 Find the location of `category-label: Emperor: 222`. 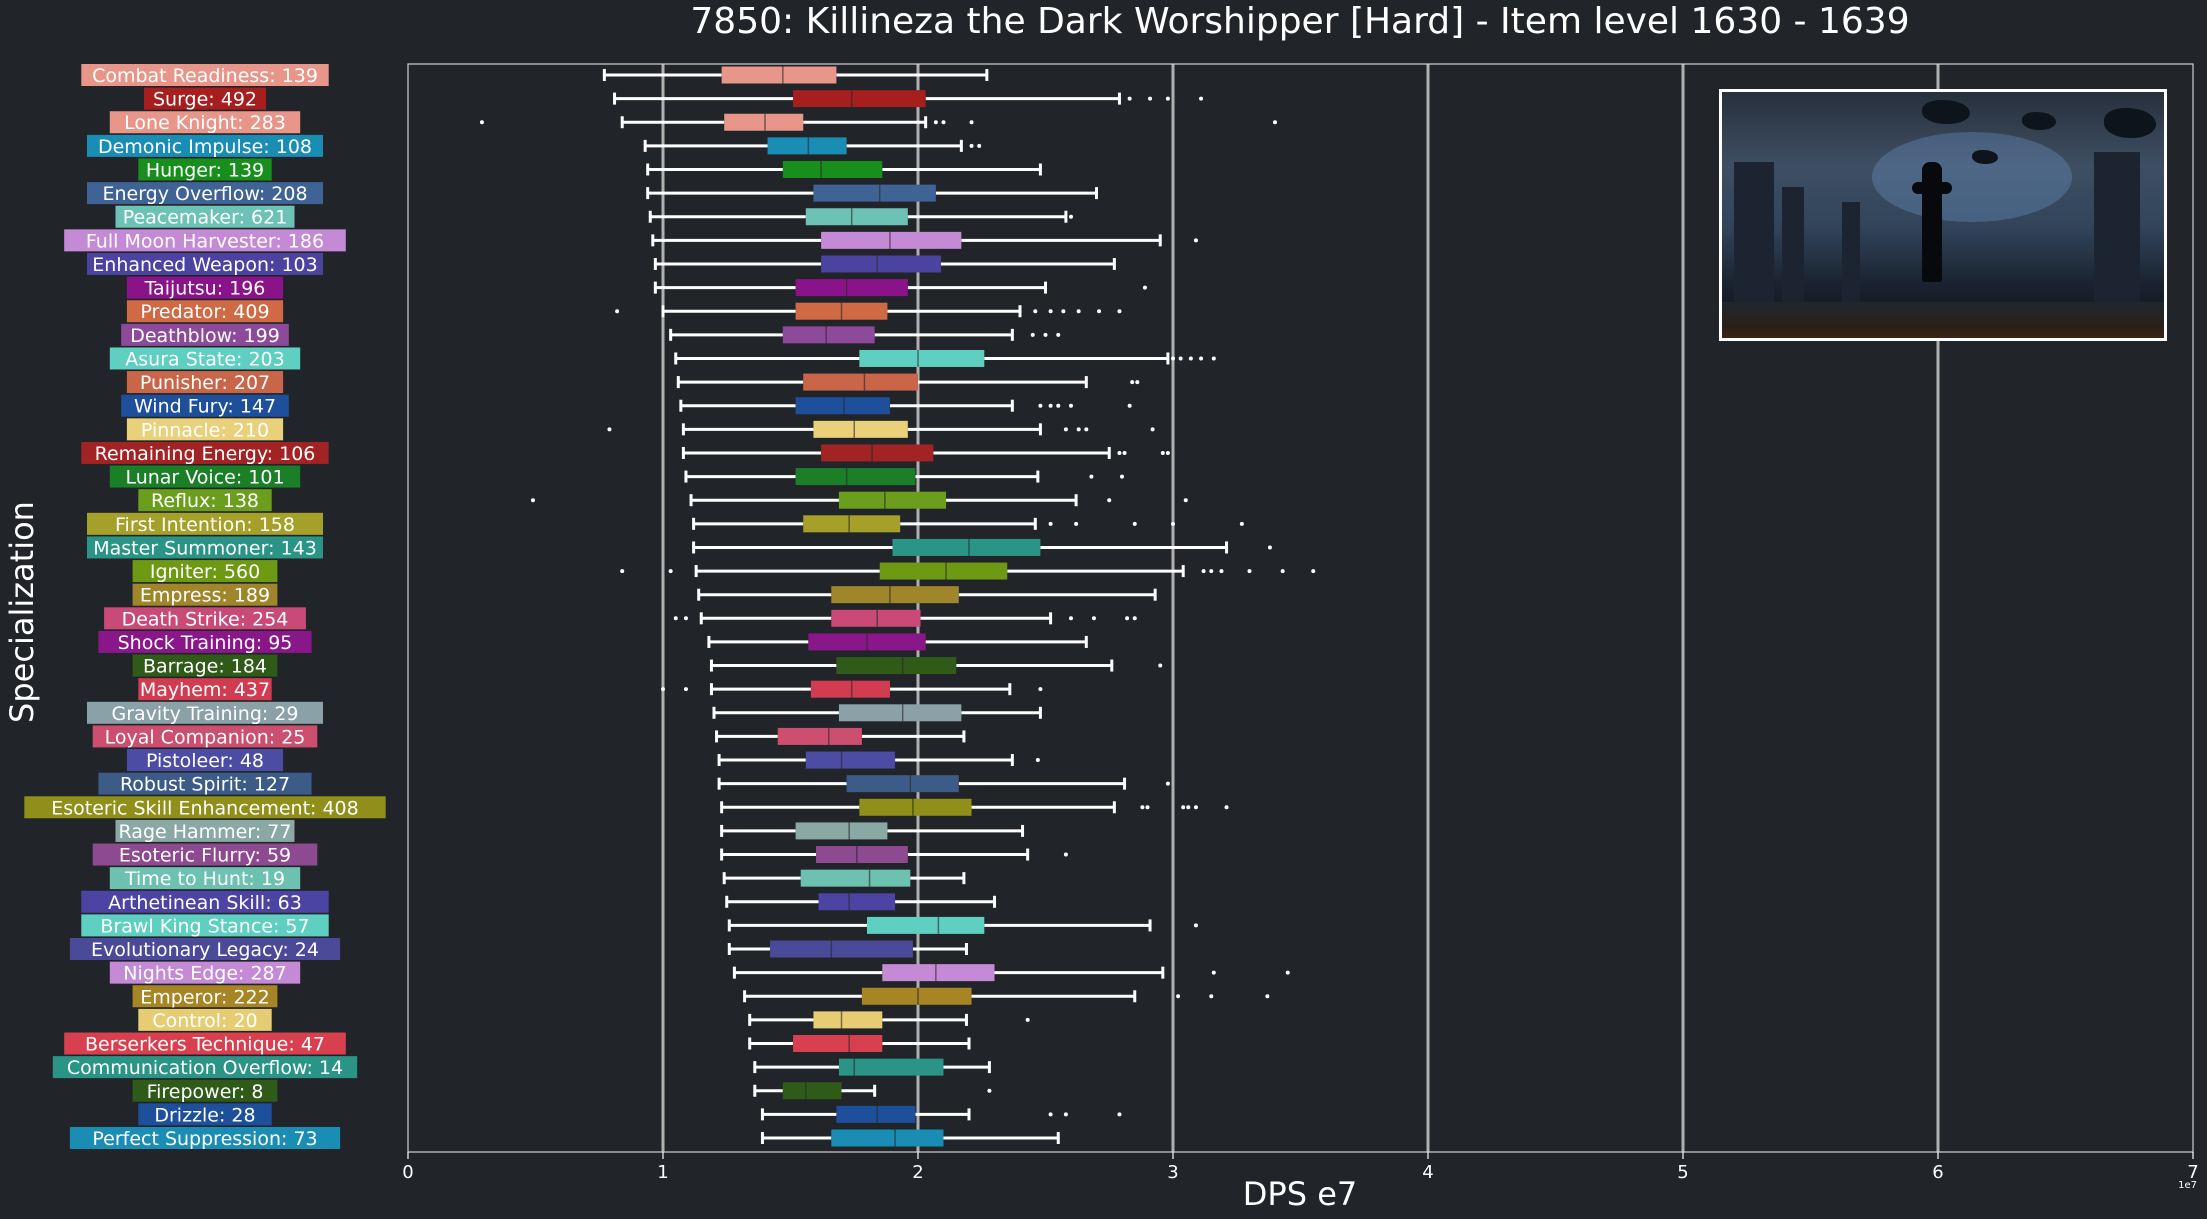

category-label: Emperor: 222 is located at coordinates (204, 997).